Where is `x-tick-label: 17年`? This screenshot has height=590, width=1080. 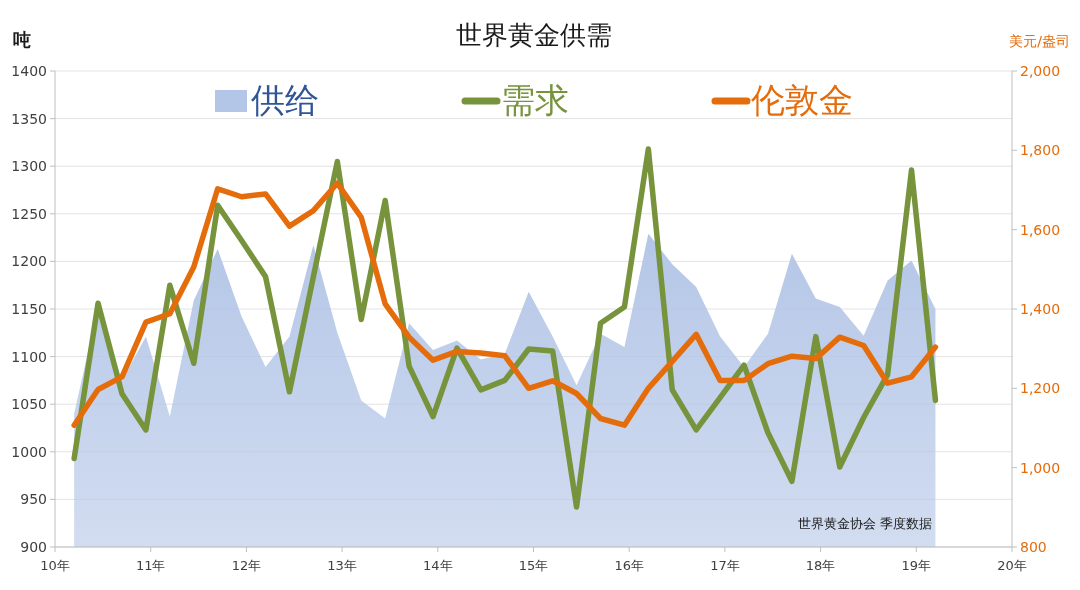
x-tick-label: 17年 is located at coordinates (725, 565).